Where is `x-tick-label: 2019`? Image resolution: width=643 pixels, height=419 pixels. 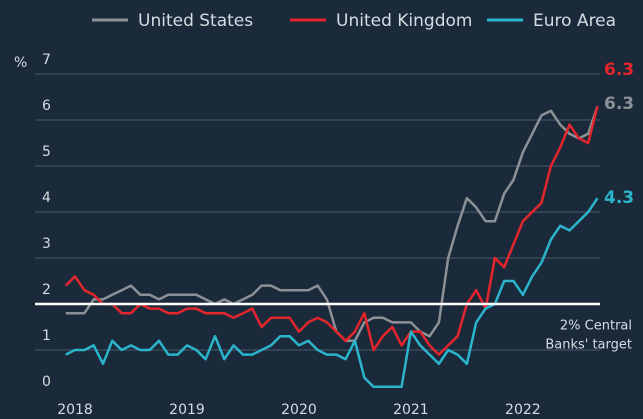
x-tick-label: 2019 is located at coordinates (187, 410).